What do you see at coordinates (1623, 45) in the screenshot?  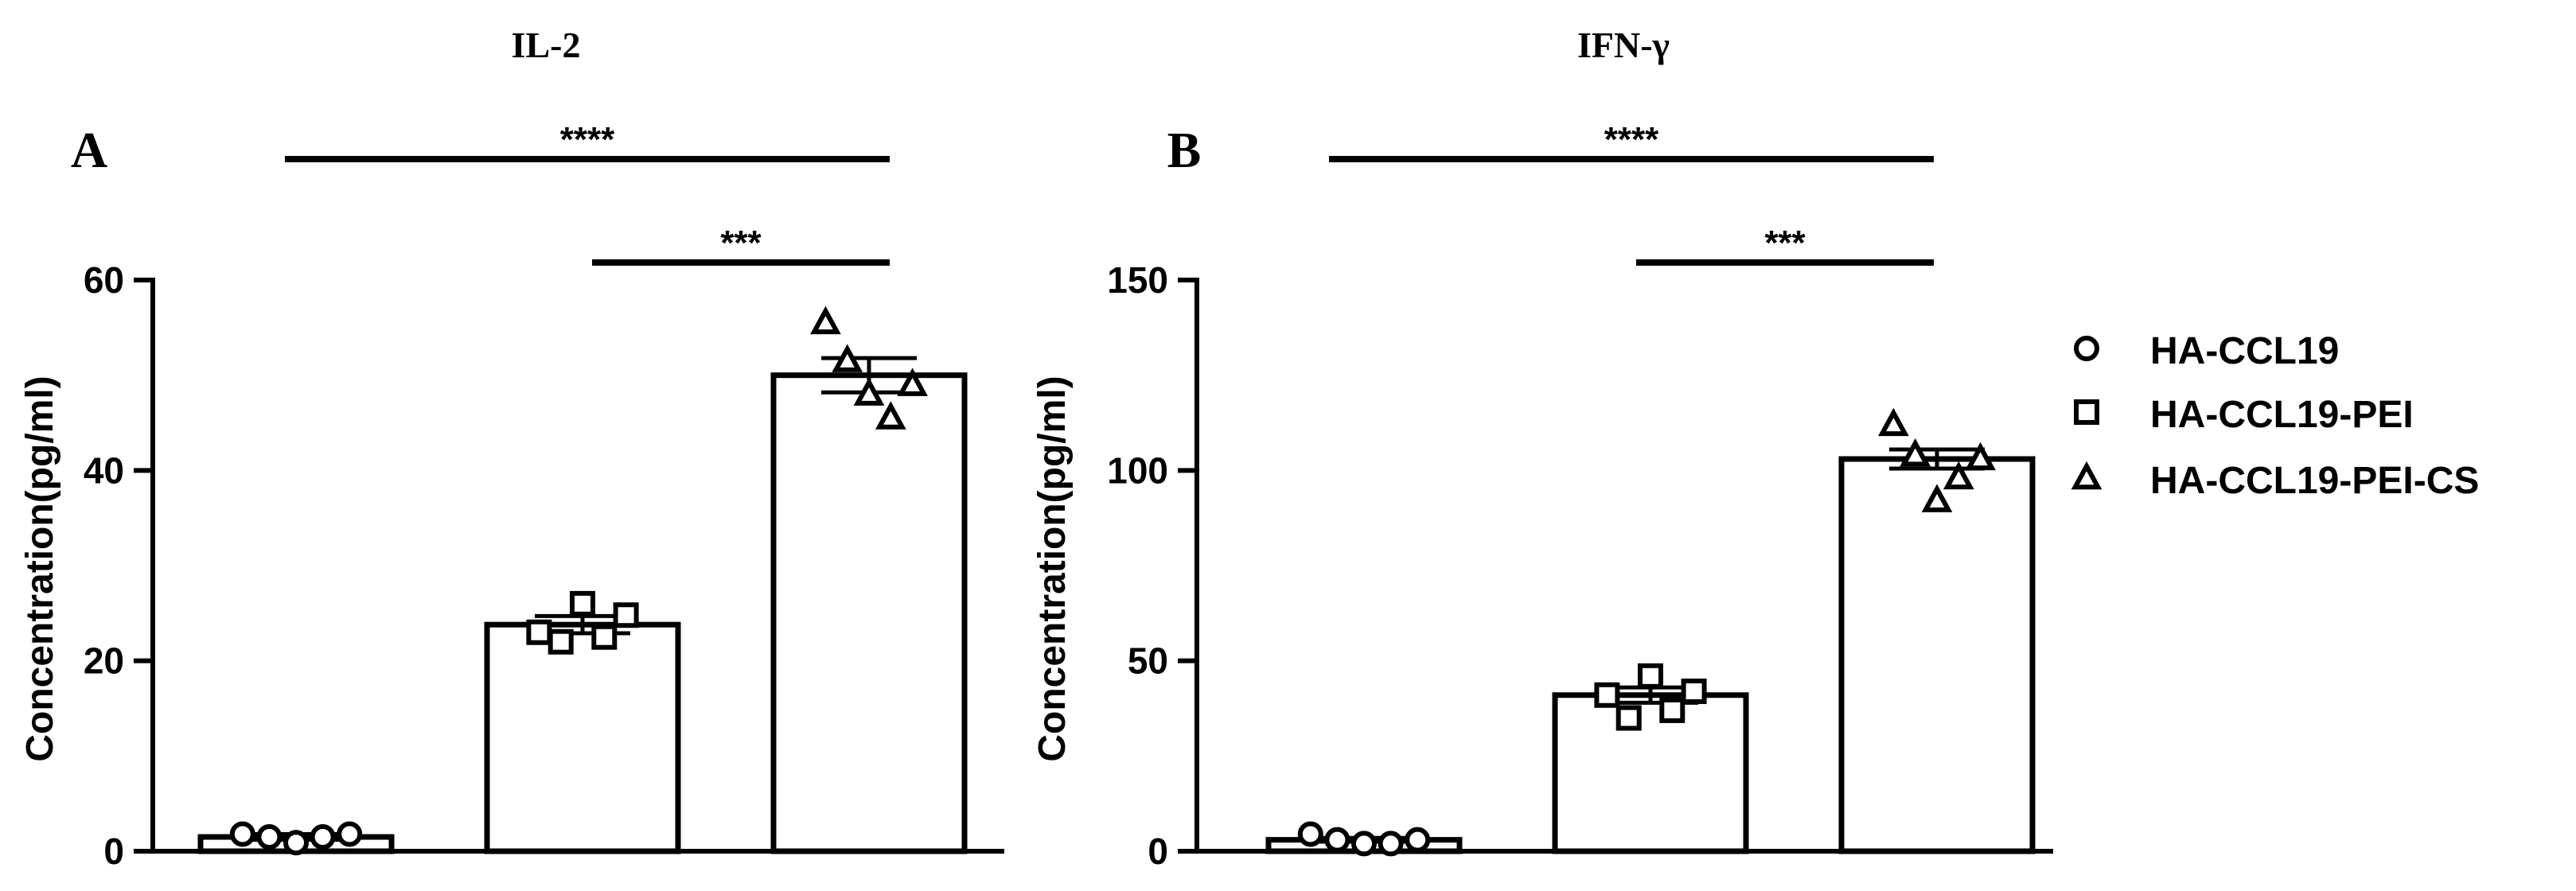 I see `panel-title: IFN-γ` at bounding box center [1623, 45].